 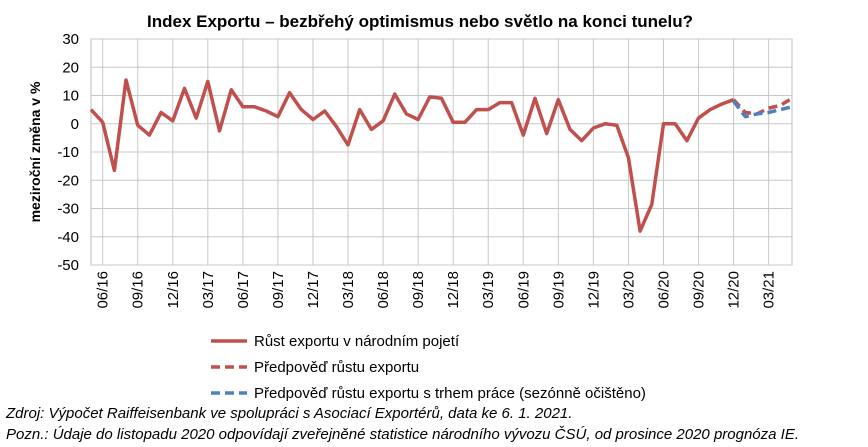 What do you see at coordinates (488, 290) in the screenshot?
I see `x-tick-label: 03/19` at bounding box center [488, 290].